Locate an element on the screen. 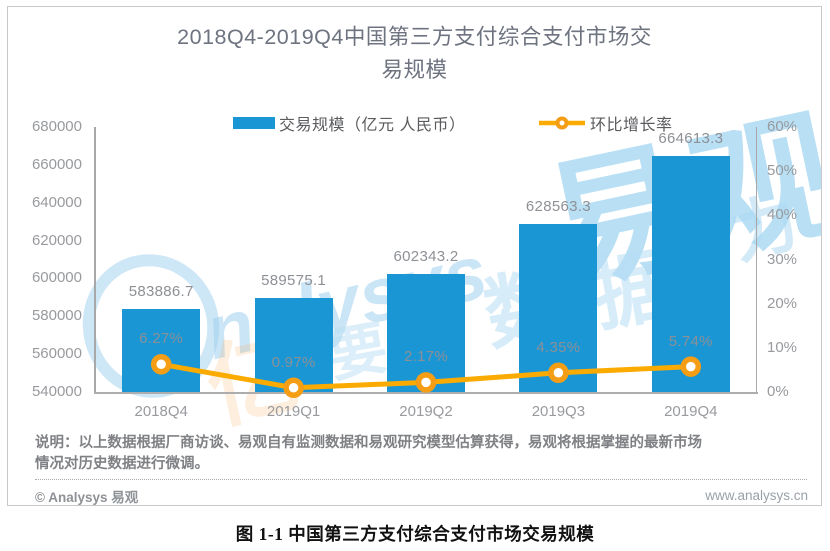 The width and height of the screenshot is (830, 551). chart-title-line2: 易规模 is located at coordinates (414, 70).